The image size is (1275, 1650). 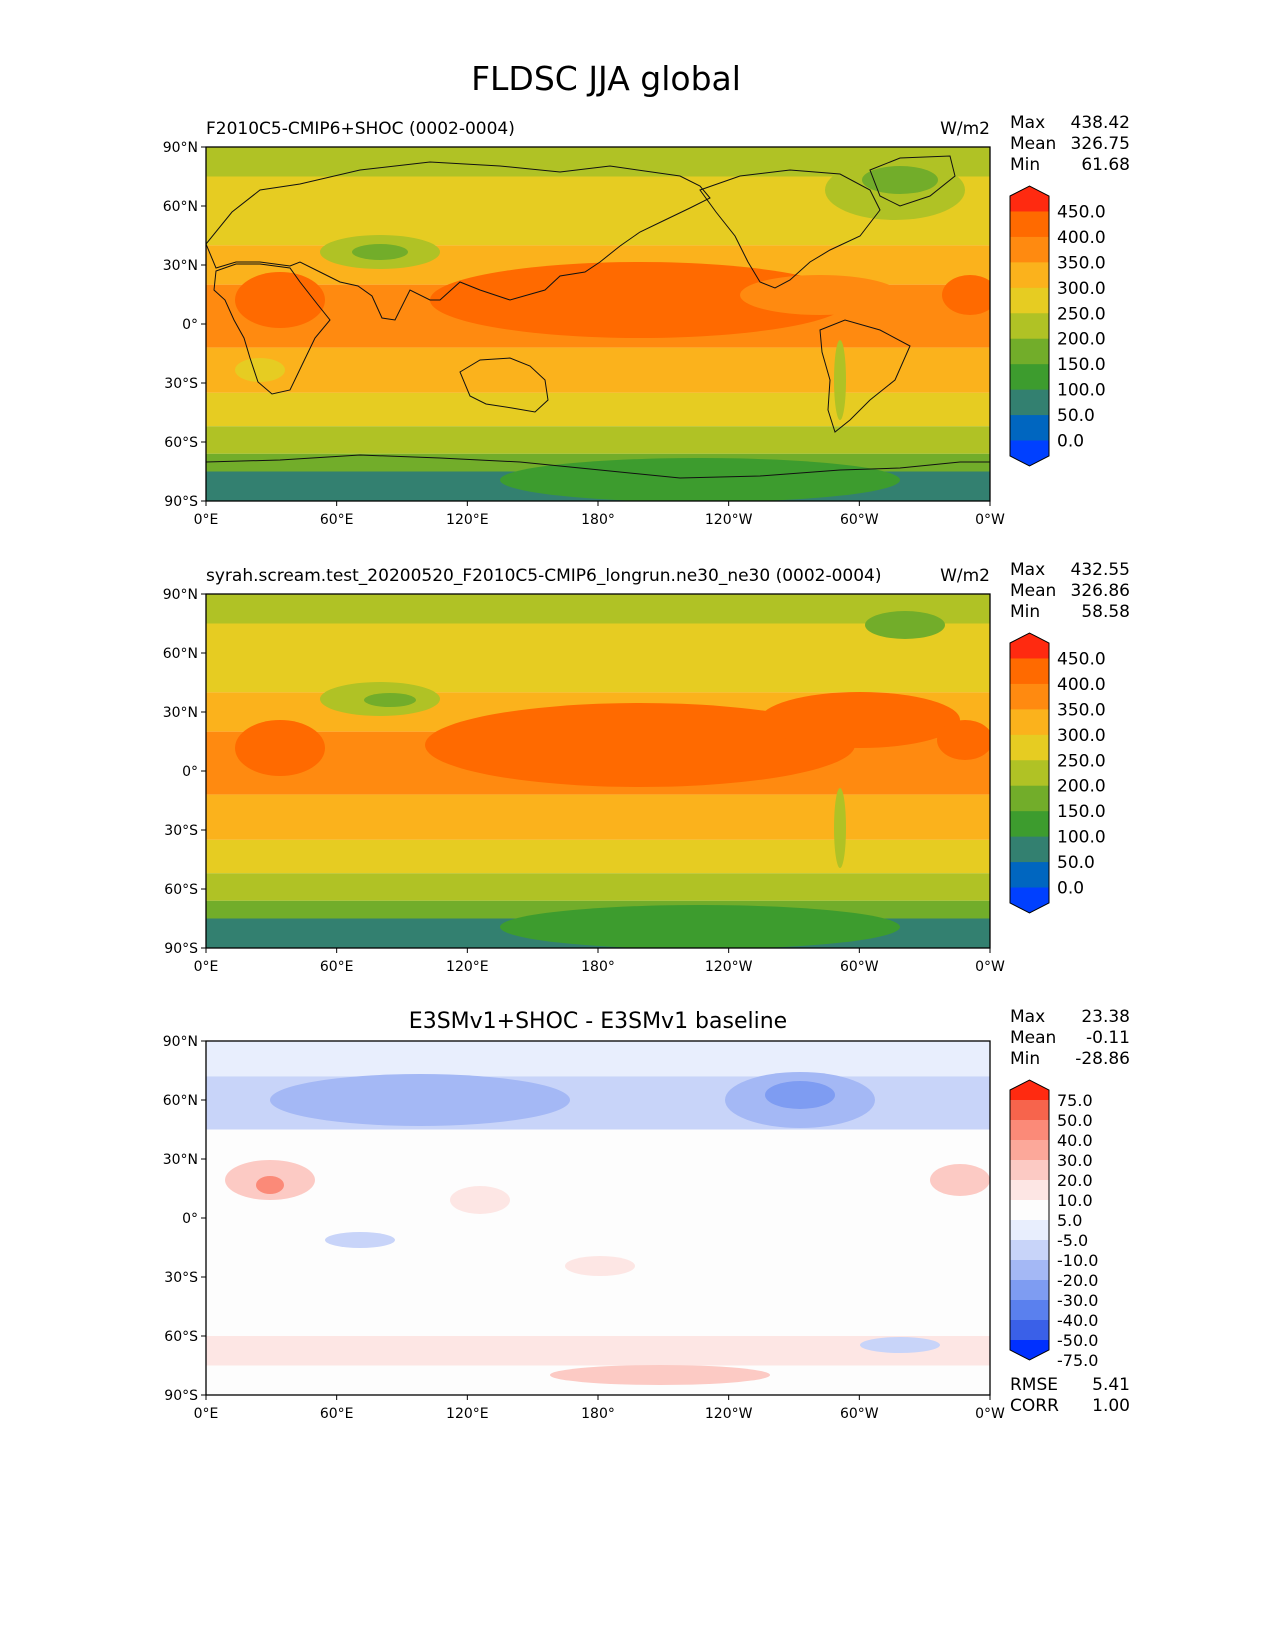 I want to click on colorbar-level-label: 75.0, so click(x=1075, y=1100).